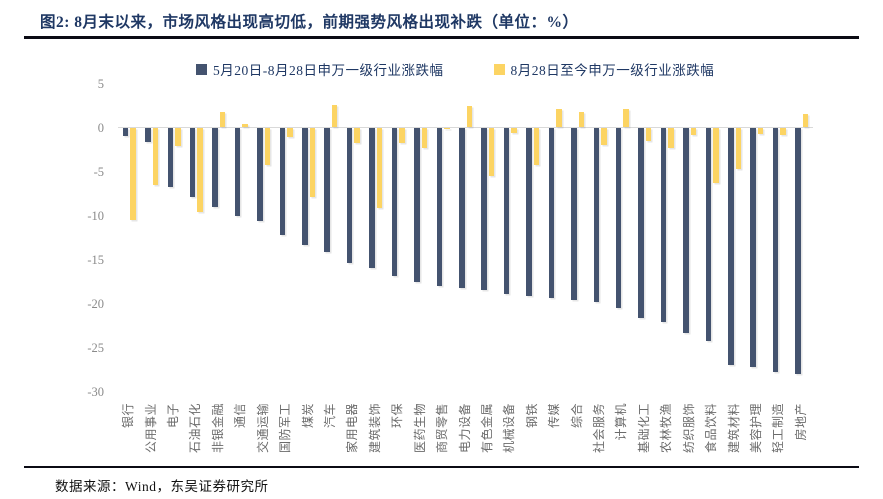  I want to click on y-axis-label: -10, so click(95, 215).